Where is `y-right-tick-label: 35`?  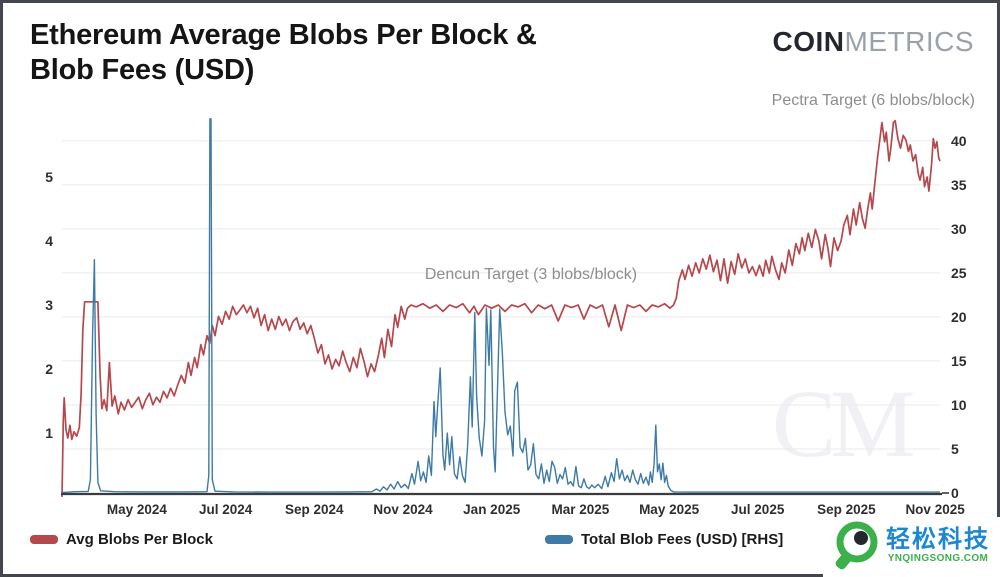 y-right-tick-label: 35 is located at coordinates (959, 185).